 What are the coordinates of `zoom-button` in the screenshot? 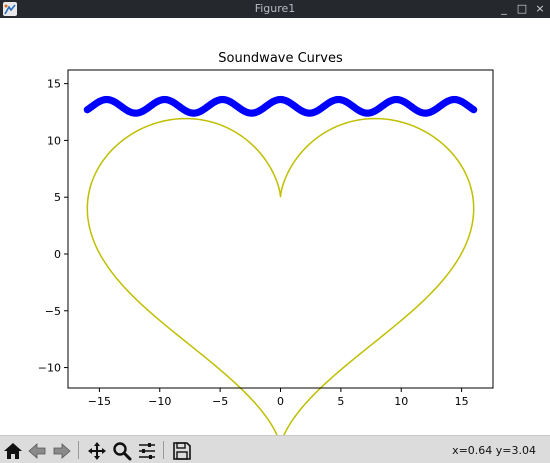 It's located at (122, 451).